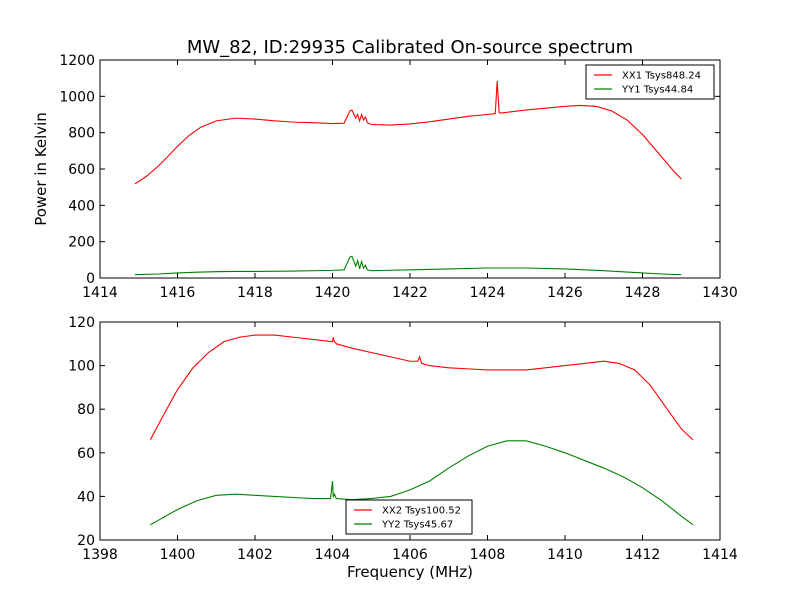 This screenshot has width=800, height=600. What do you see at coordinates (86, 541) in the screenshot?
I see `y-tick-label: 20` at bounding box center [86, 541].